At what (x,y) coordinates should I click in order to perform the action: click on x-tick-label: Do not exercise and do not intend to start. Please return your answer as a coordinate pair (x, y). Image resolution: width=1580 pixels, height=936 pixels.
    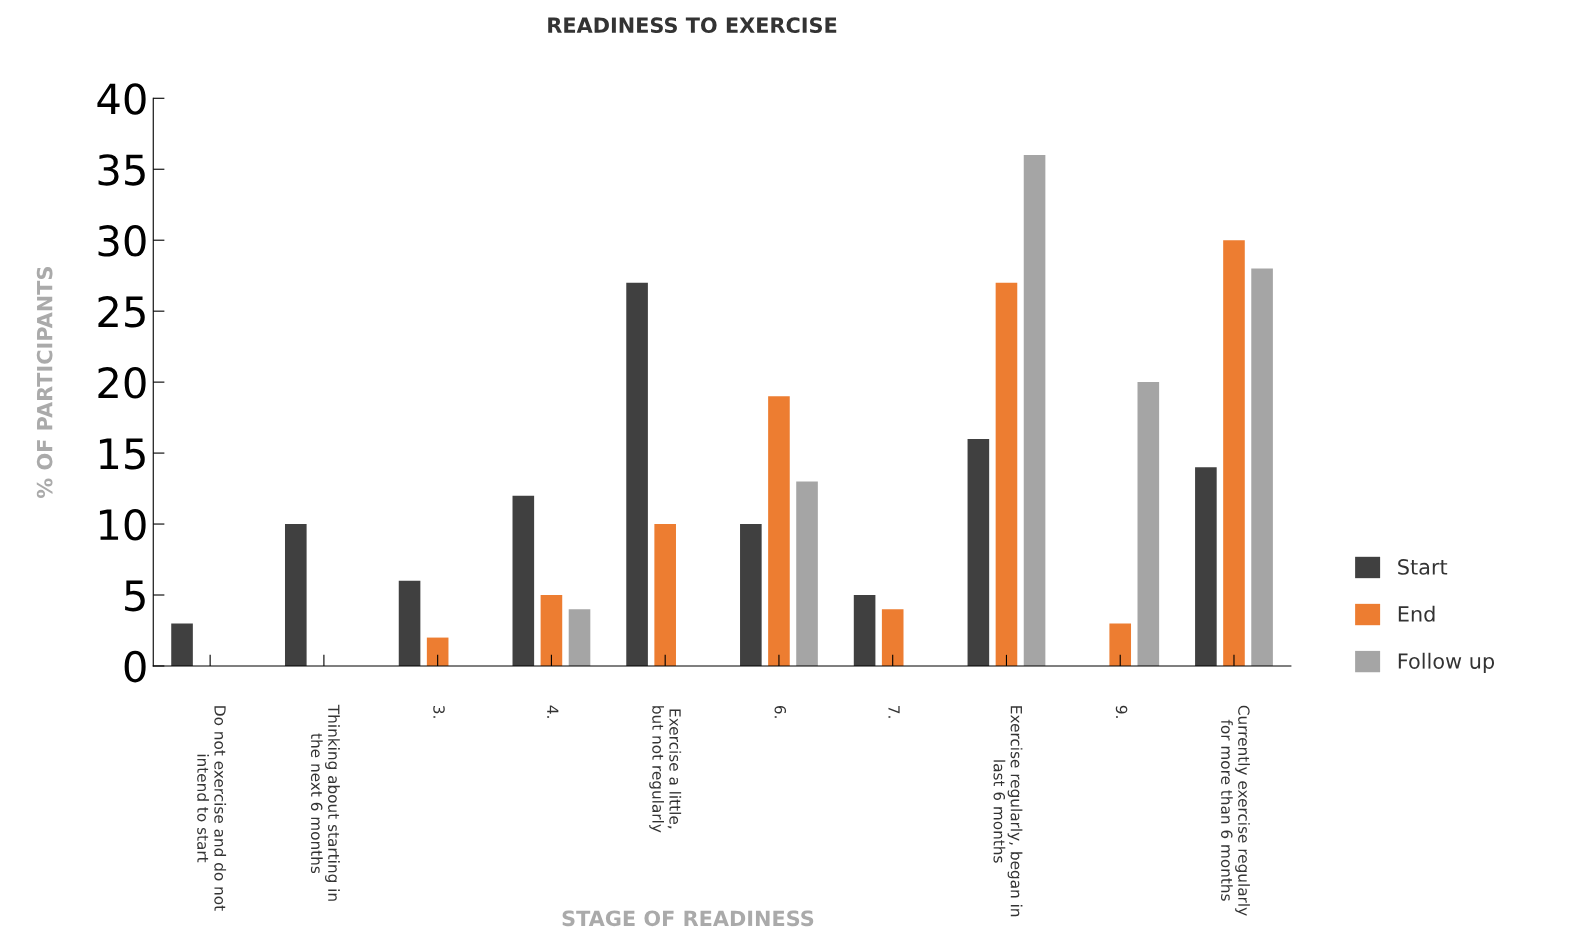
    Looking at the image, I should click on (212, 808).